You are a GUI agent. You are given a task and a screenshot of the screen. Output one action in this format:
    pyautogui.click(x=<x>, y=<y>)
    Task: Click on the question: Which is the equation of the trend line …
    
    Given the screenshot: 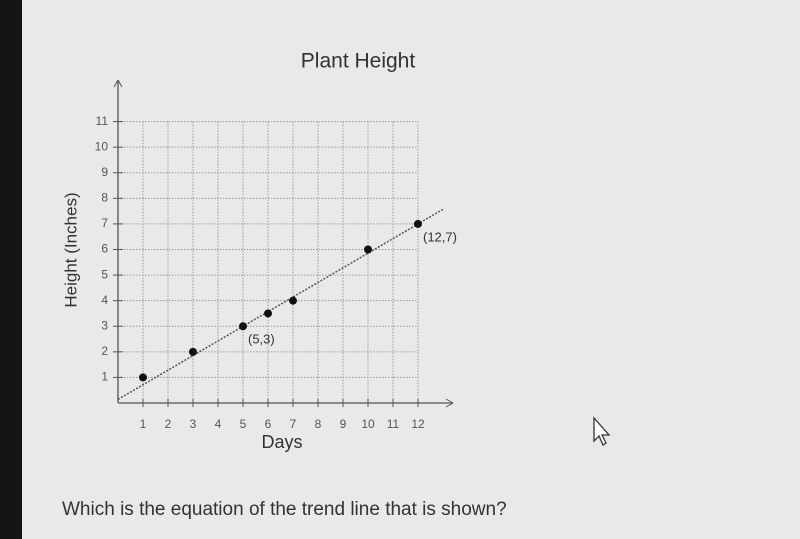 What is the action you would take?
    pyautogui.click(x=284, y=509)
    